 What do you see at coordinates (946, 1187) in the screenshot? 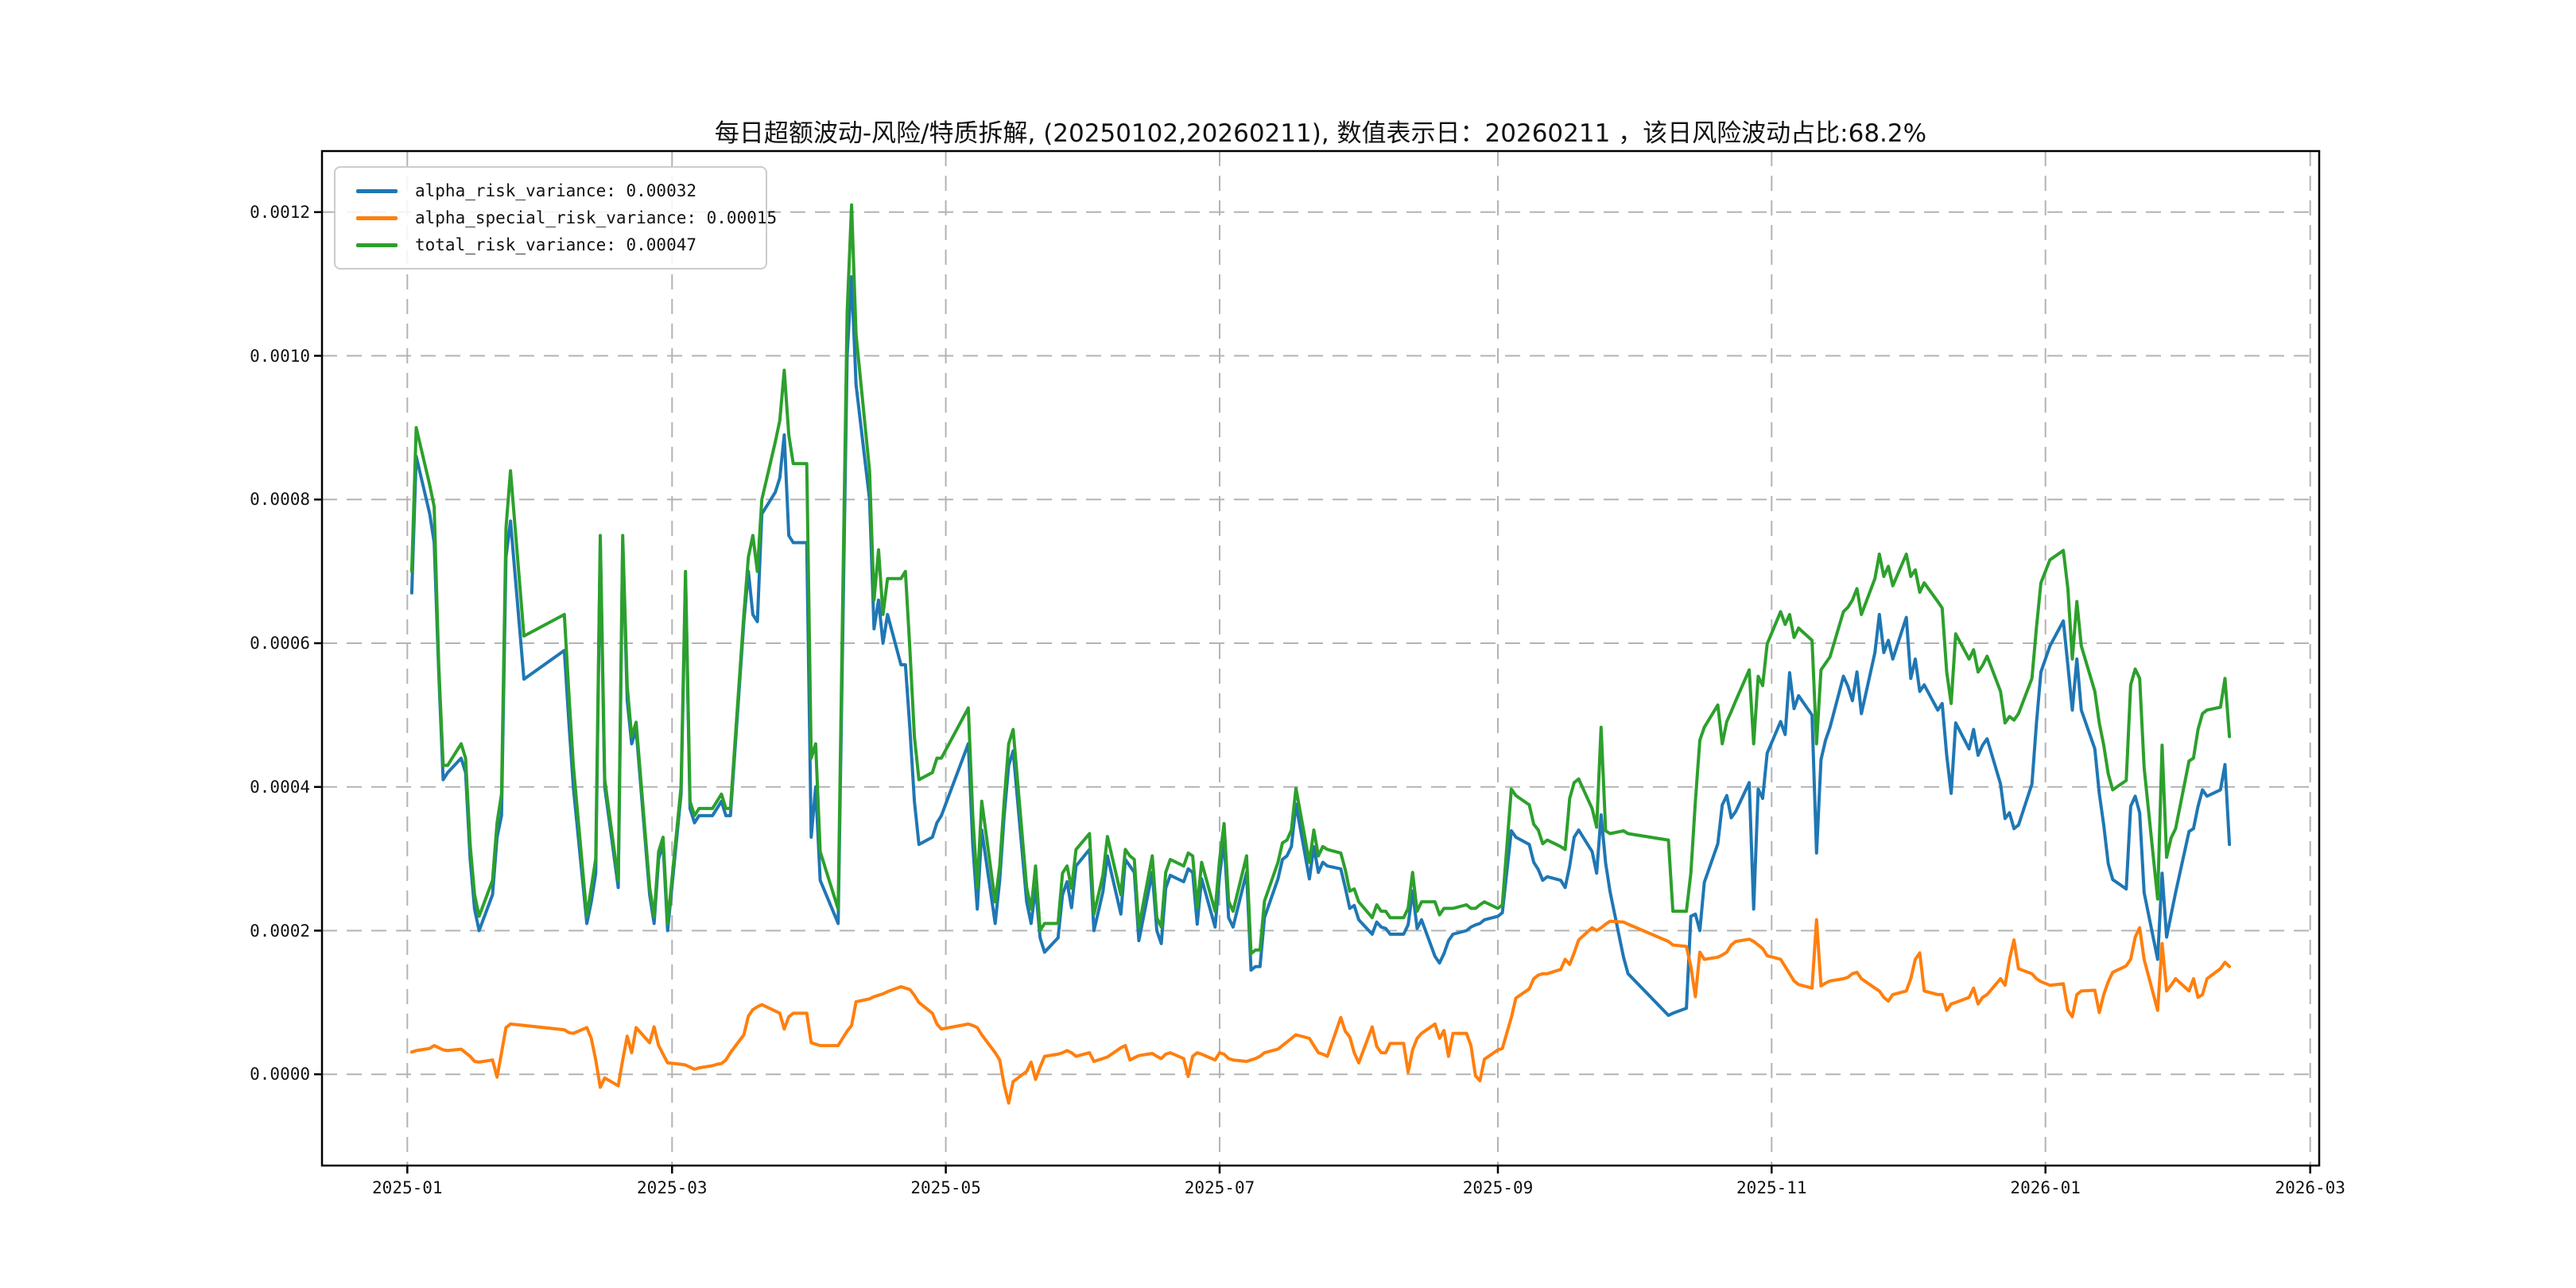
I see `x-tick-label: 2025-05` at bounding box center [946, 1187].